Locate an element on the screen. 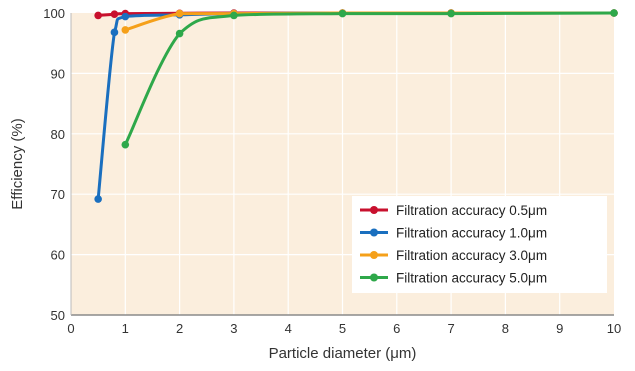 Image resolution: width=635 pixels, height=371 pixels. legend-item: Filtration accuracy 1.0μm is located at coordinates (453, 233).